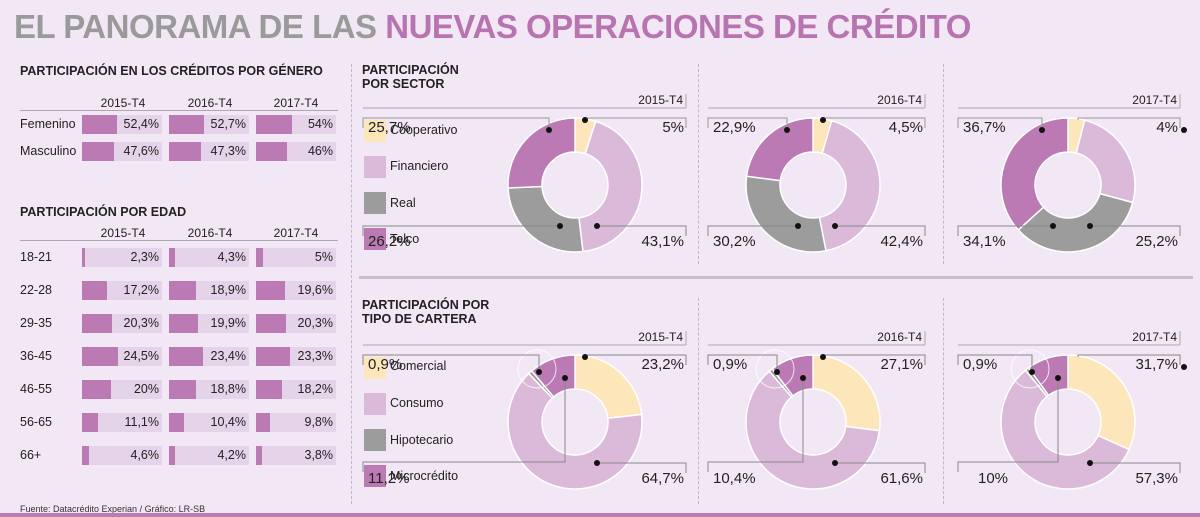 The width and height of the screenshot is (1200, 517). I want to click on legend-label-cooperativo: Cooperativo, so click(424, 130).